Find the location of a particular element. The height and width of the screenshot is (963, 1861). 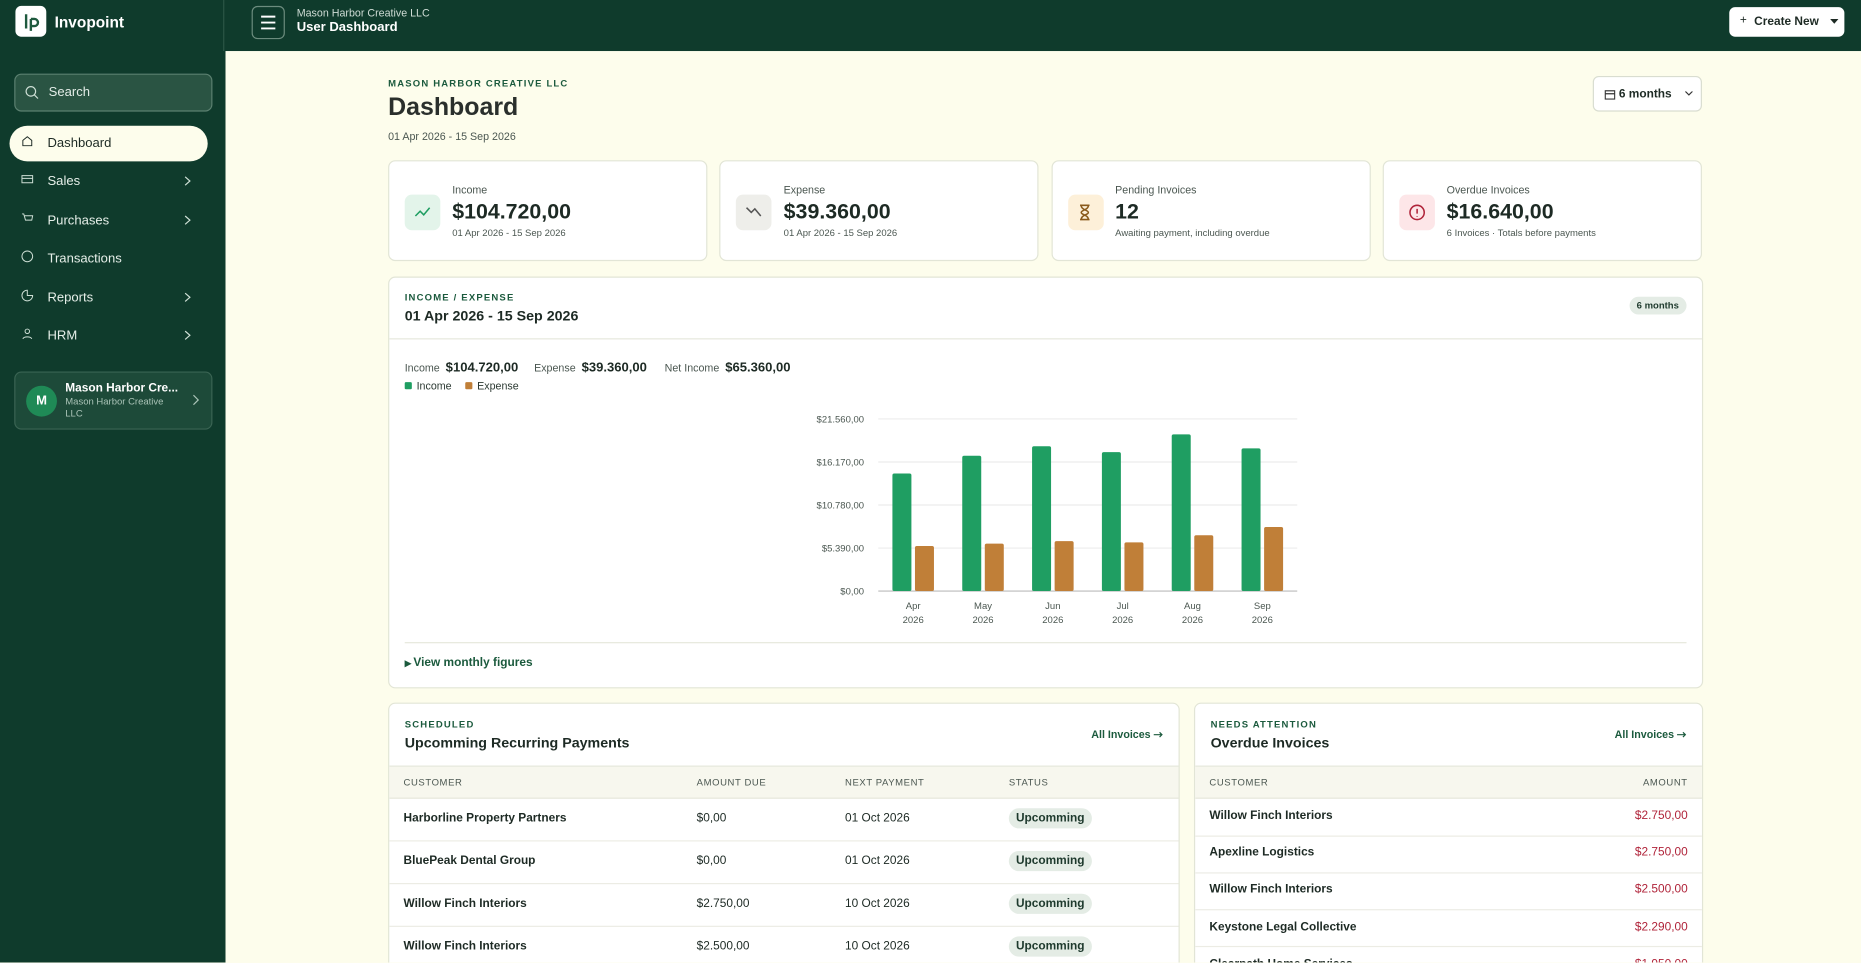

nav-item: Dashboard is located at coordinates (108, 143).